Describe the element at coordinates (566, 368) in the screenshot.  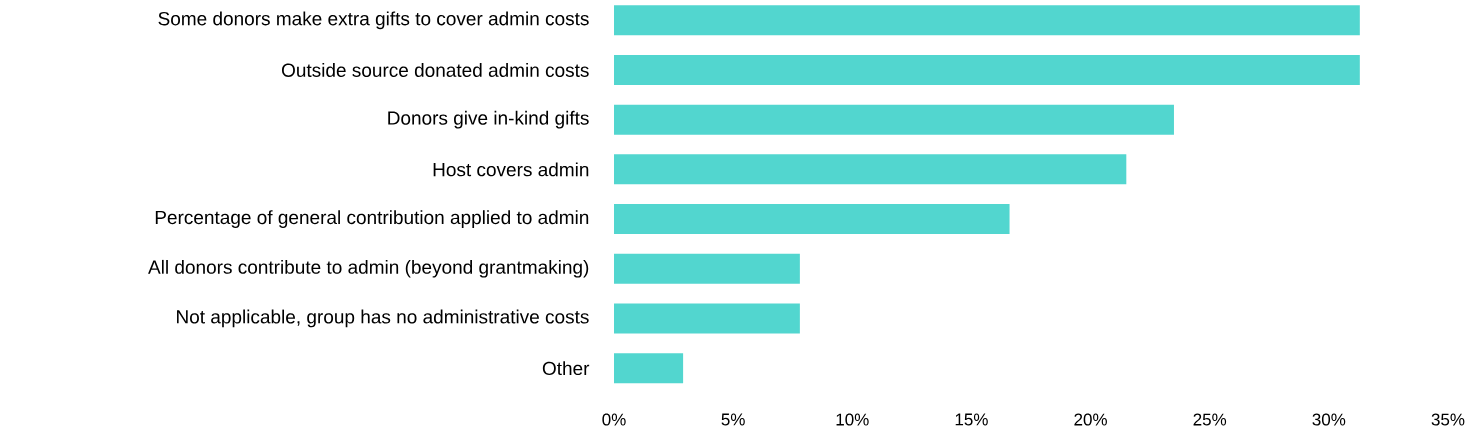
I see `y-tick-label: Other` at that location.